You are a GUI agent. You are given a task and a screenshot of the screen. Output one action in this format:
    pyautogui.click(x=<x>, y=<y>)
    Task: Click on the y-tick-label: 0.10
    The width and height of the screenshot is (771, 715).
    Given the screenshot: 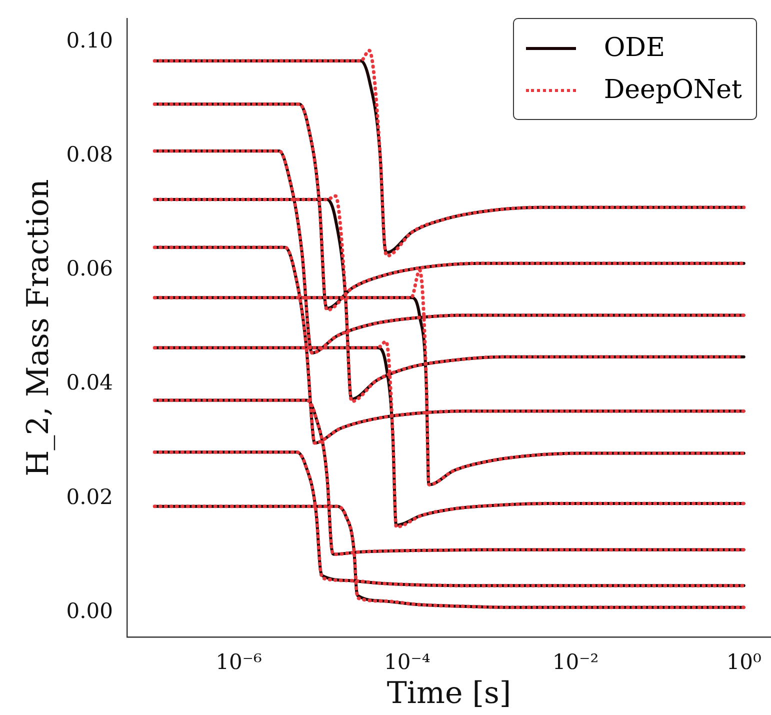 What is the action you would take?
    pyautogui.click(x=89, y=40)
    